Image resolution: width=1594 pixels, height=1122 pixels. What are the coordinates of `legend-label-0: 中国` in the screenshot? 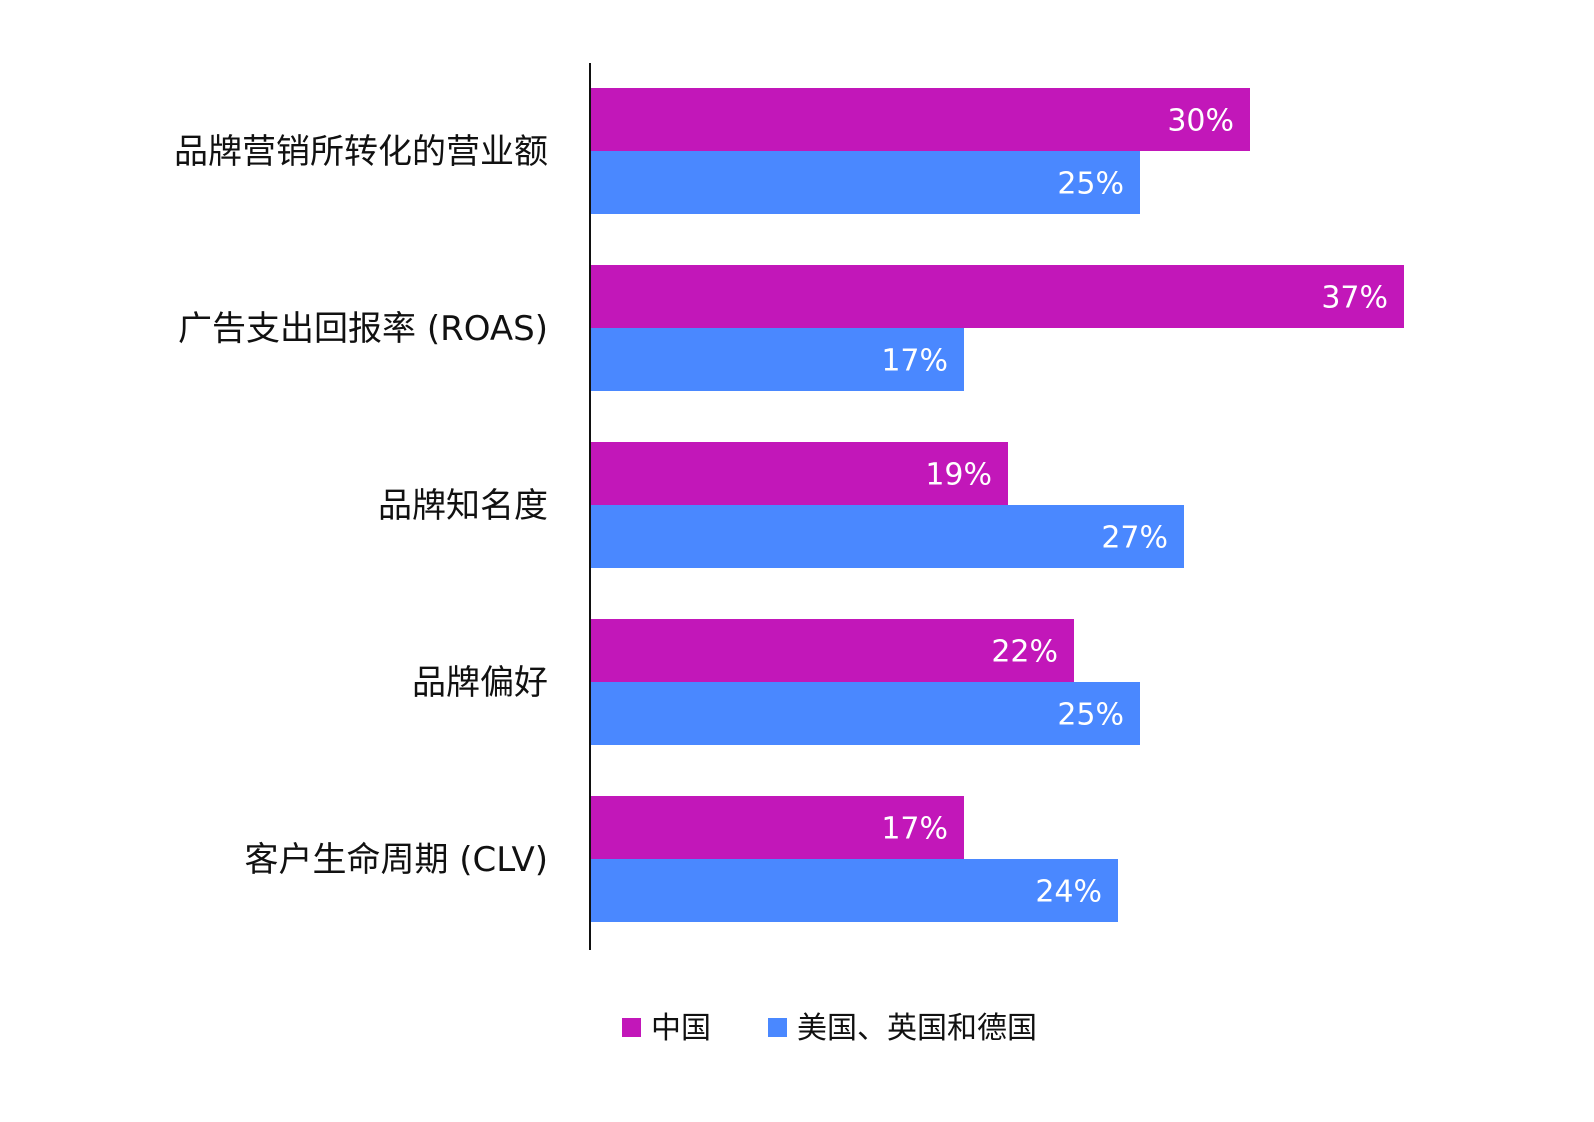 It's located at (681, 1028).